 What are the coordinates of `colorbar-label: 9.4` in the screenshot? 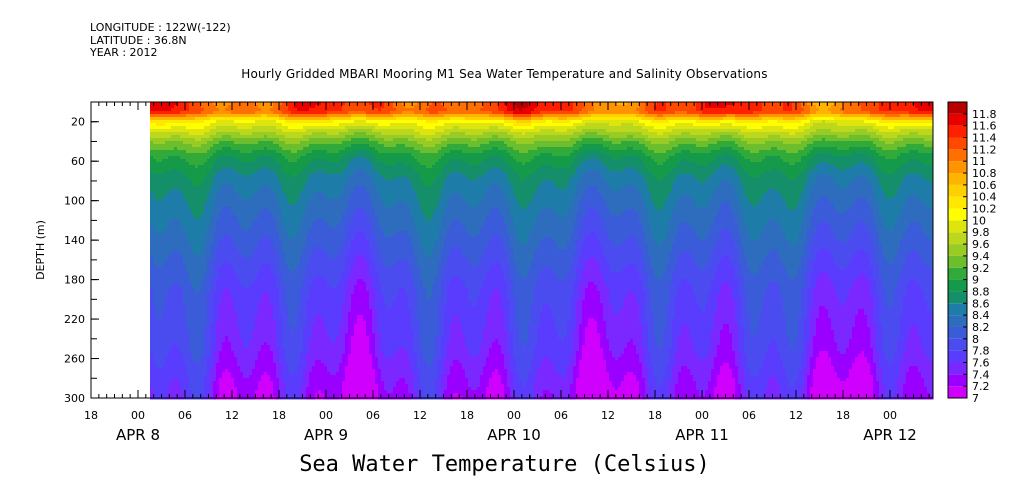 It's located at (981, 256).